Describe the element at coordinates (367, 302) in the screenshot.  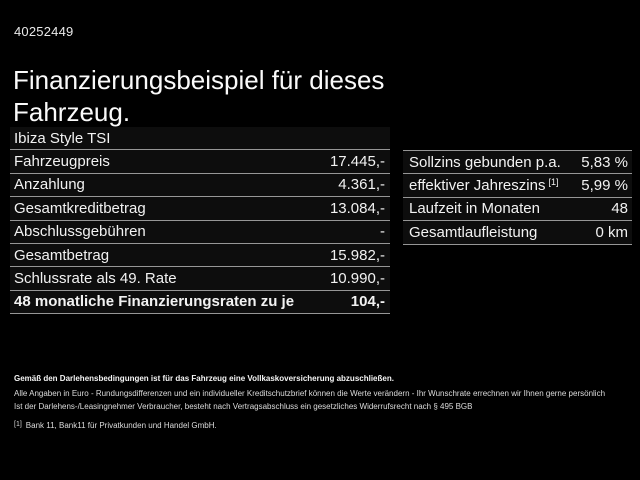
I see `finance-row-value: 104,-` at that location.